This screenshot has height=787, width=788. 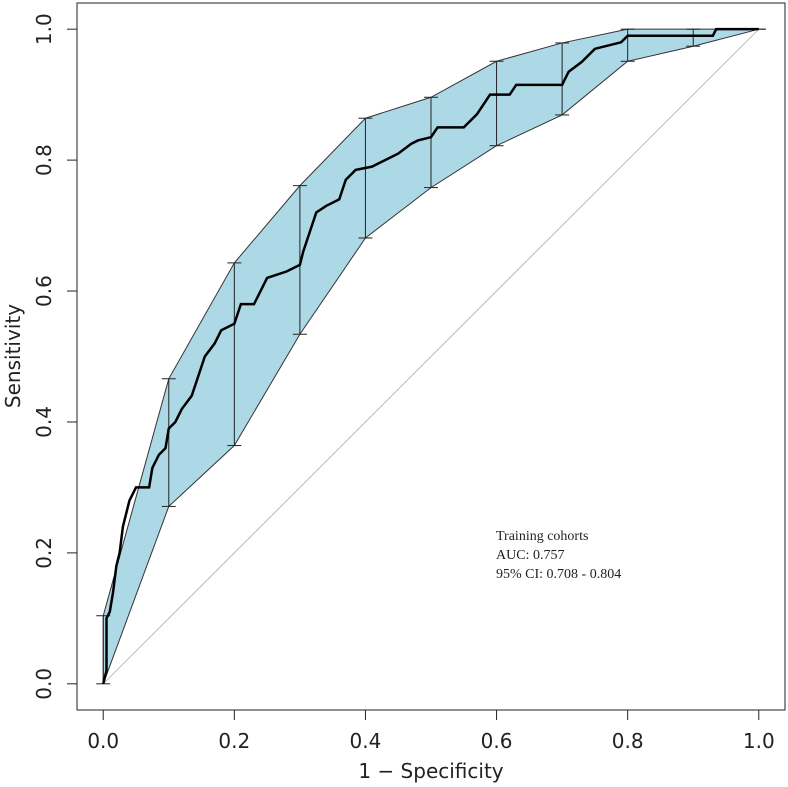 I want to click on x-tick-label: 0.0, so click(x=103, y=741).